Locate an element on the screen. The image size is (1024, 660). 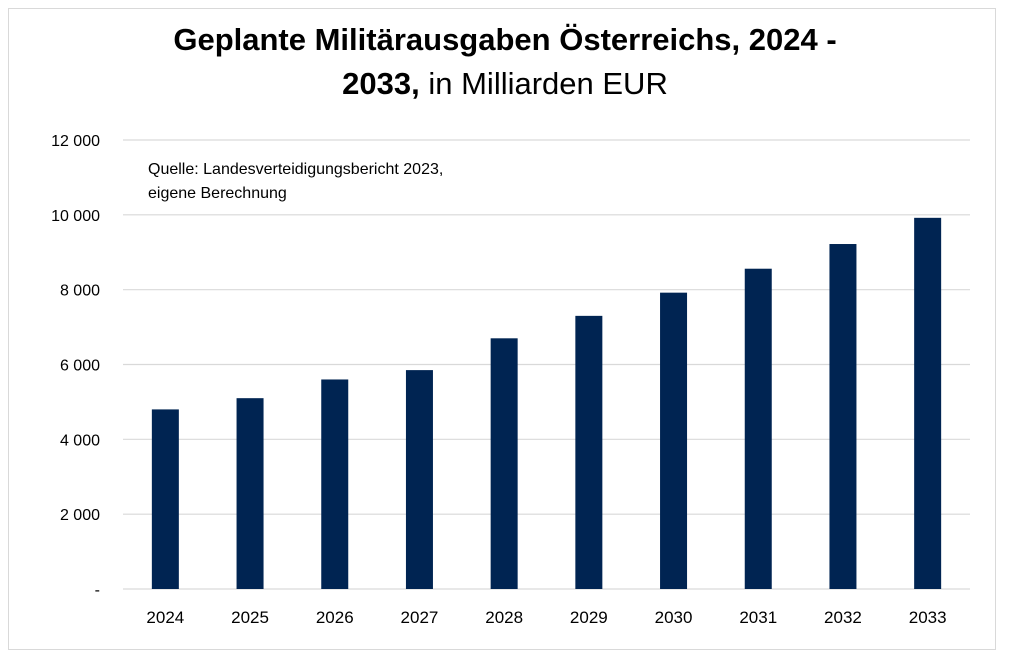
y-tick-label: 4 000 is located at coordinates (80, 440).